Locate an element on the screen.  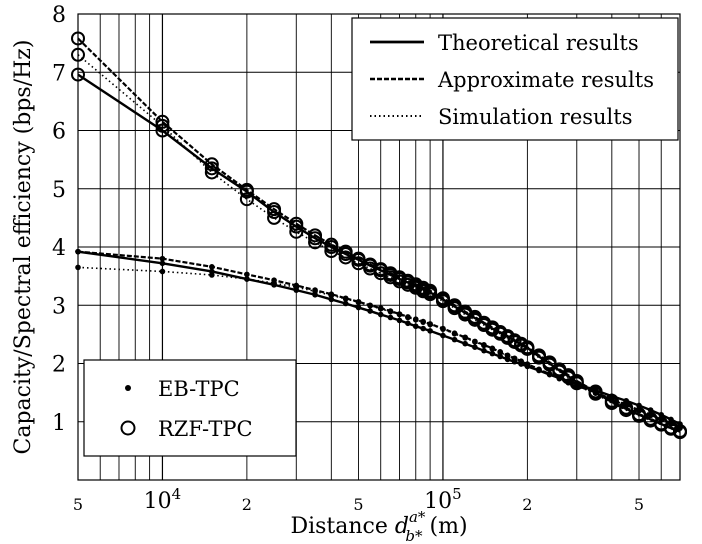
y-tick-label: 7 is located at coordinates (59, 73).